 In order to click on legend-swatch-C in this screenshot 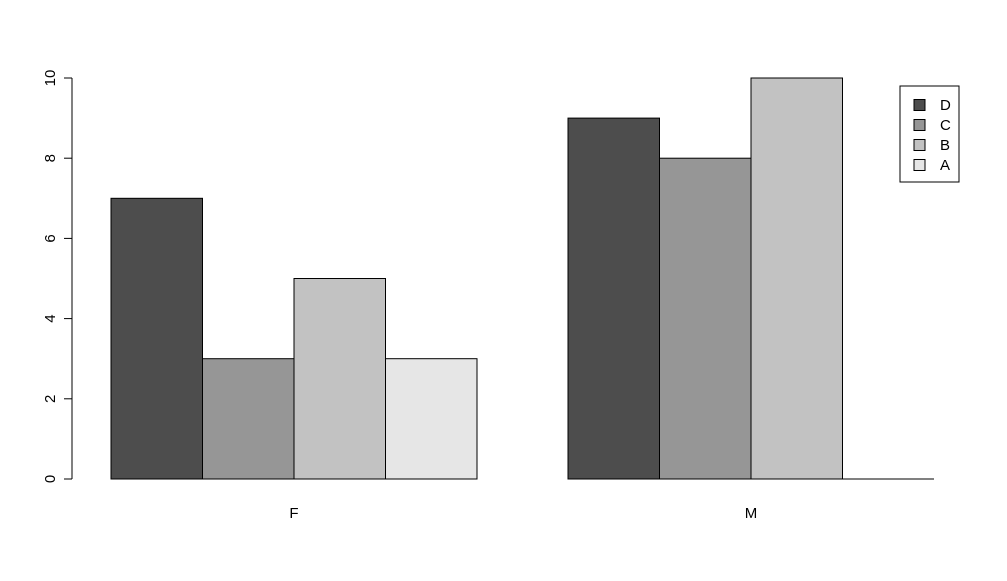, I will do `click(919, 125)`.